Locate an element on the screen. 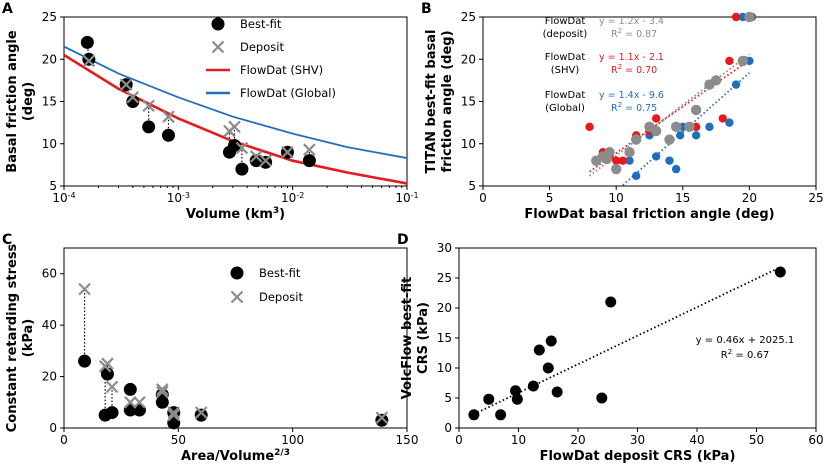 This screenshot has height=476, width=827. y-axis-title-D: VolcFlow best-fit is located at coordinates (407, 338).